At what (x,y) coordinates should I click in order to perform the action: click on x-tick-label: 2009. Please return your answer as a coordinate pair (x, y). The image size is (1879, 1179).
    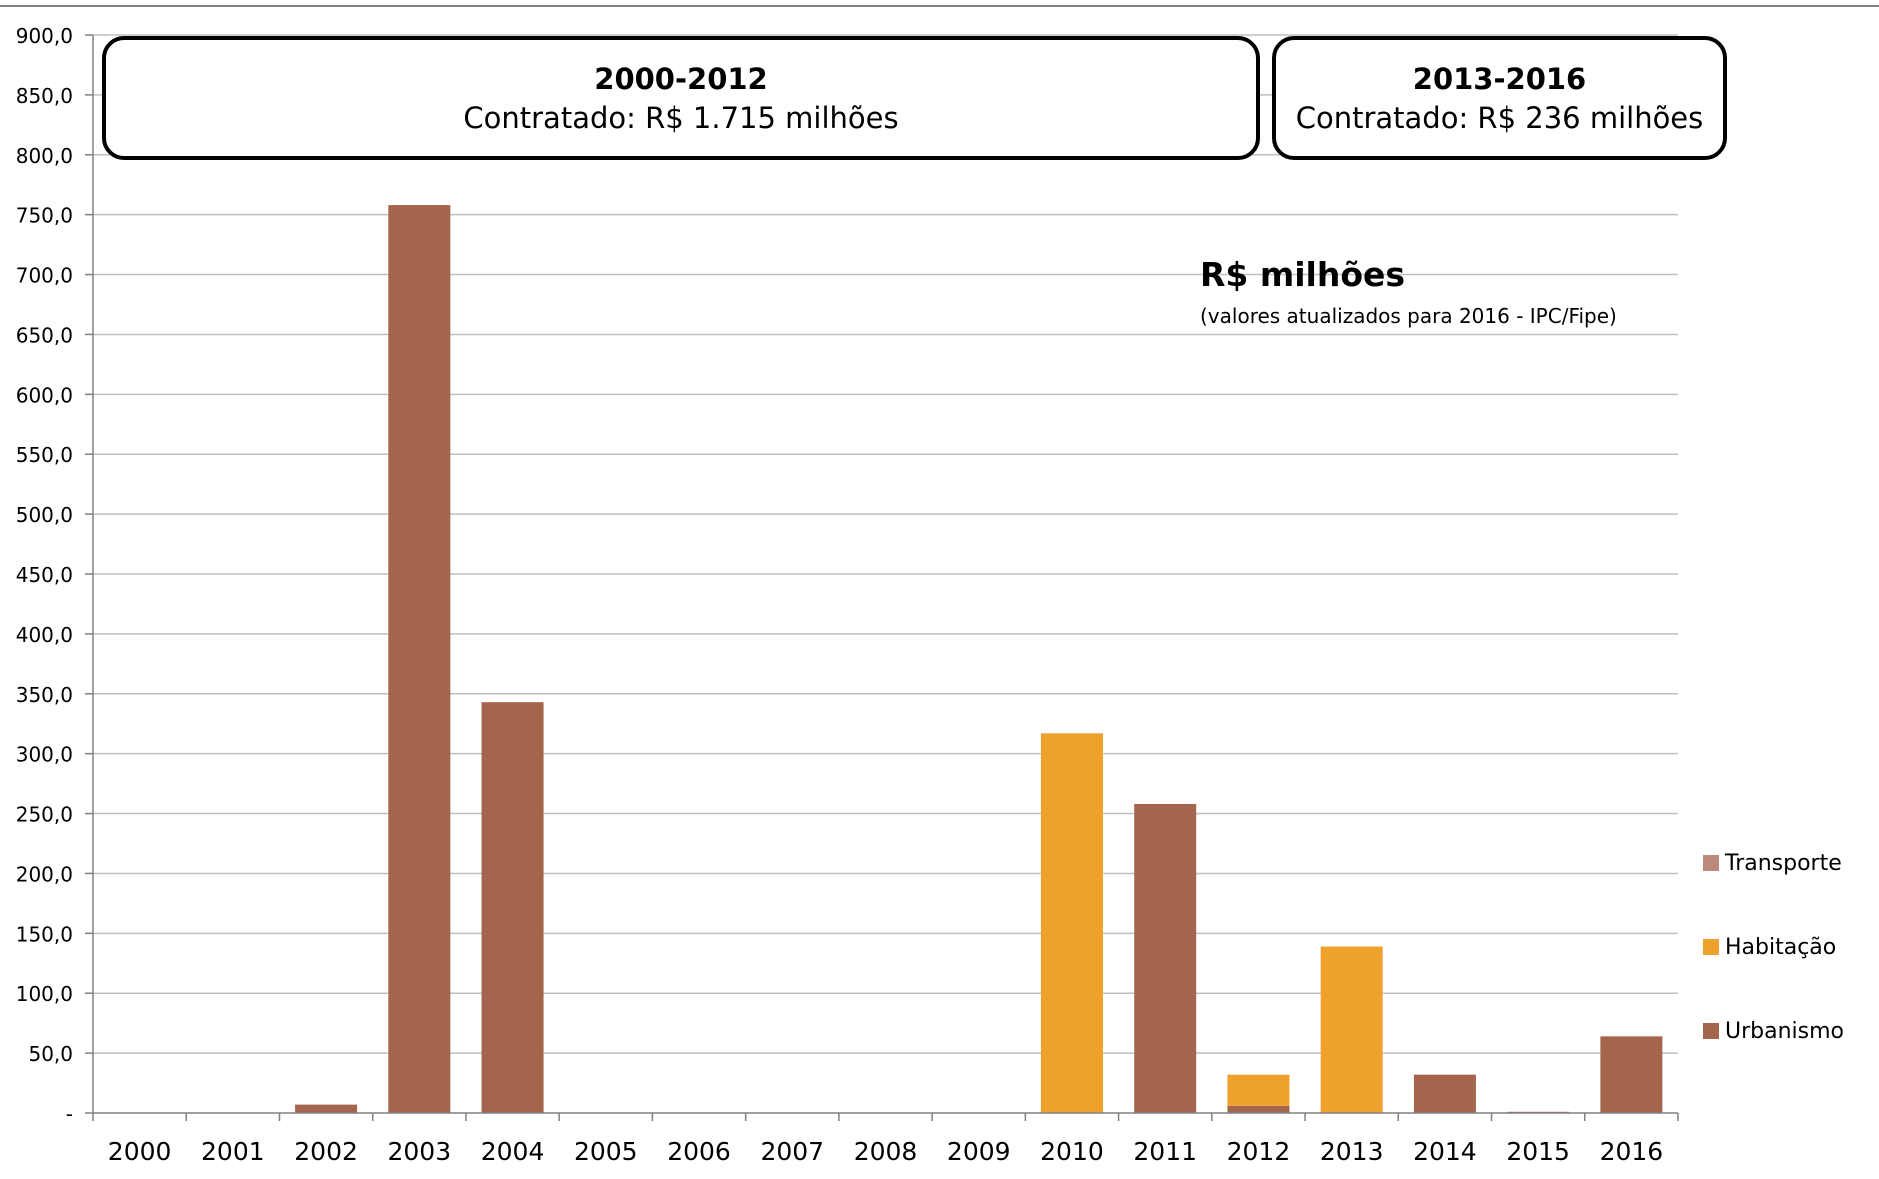
    Looking at the image, I should click on (979, 1151).